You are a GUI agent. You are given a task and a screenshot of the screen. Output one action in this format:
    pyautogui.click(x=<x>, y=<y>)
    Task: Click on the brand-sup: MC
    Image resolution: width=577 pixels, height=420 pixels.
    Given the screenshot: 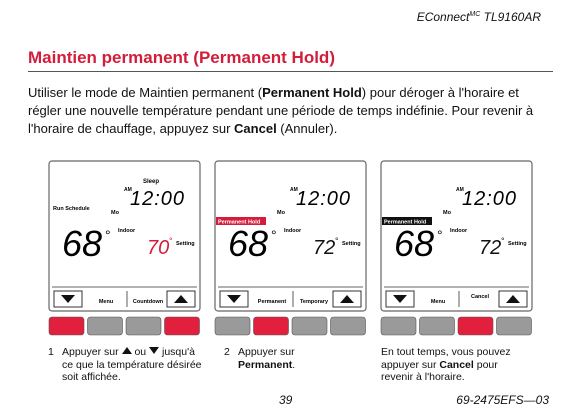 What is the action you would take?
    pyautogui.click(x=475, y=14)
    